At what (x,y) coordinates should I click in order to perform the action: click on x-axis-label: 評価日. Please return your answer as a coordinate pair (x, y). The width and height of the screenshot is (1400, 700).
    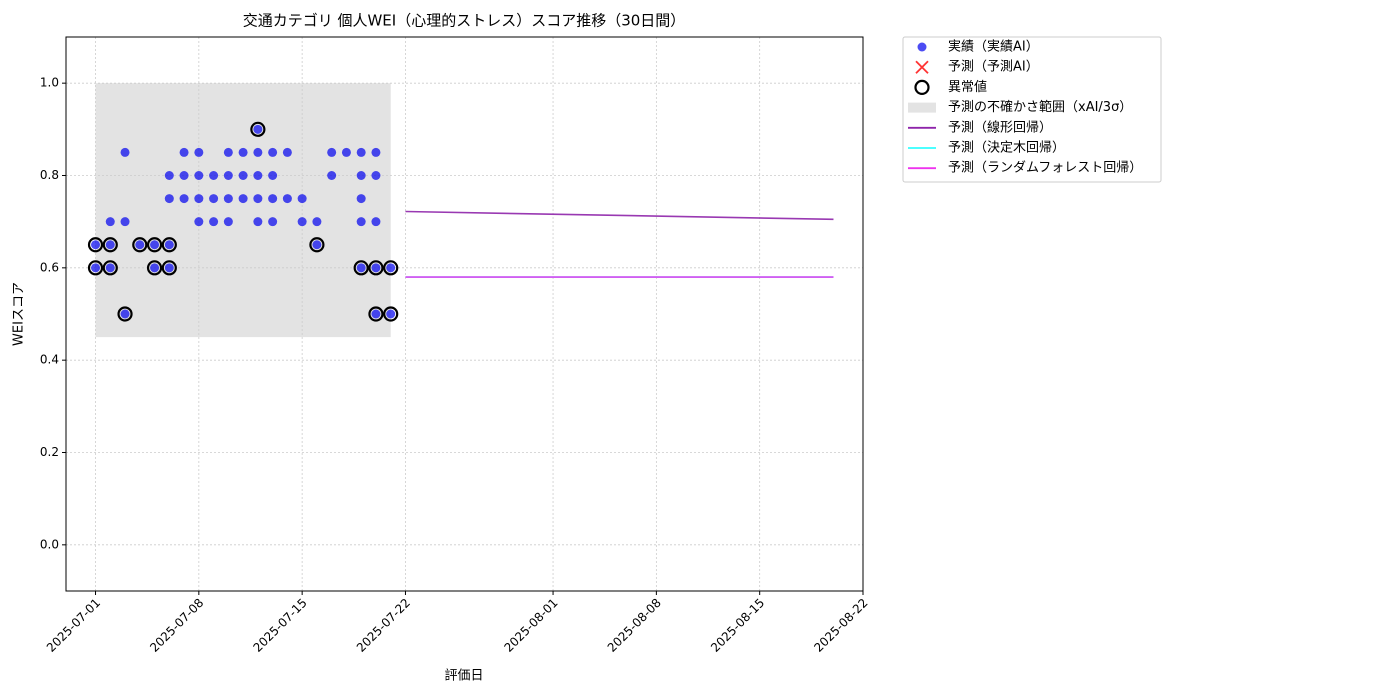
    Looking at the image, I should click on (463, 676).